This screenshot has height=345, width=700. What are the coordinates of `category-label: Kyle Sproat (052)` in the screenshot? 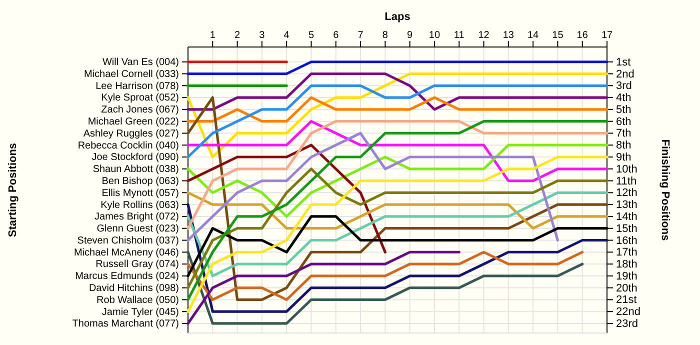 It's located at (140, 98).